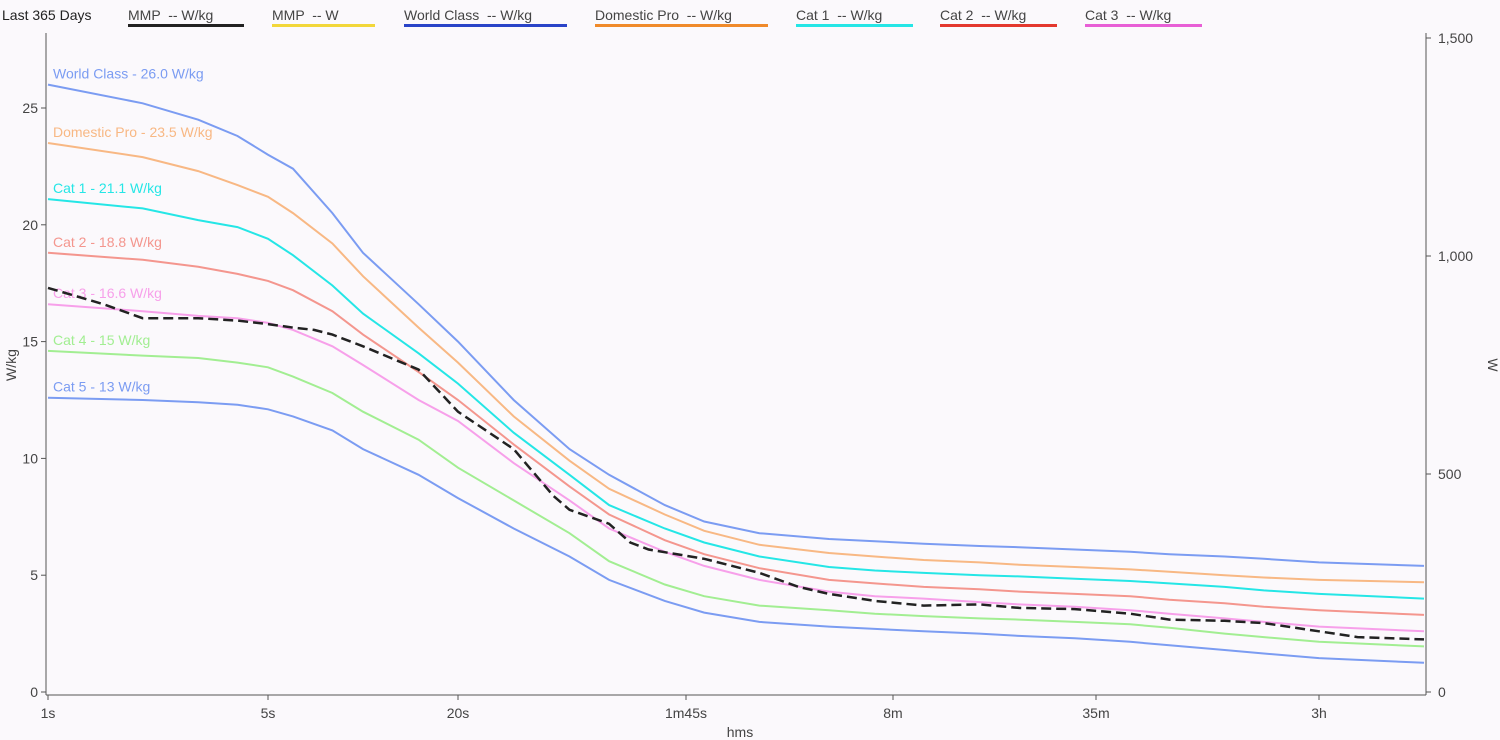 The image size is (1500, 740). Describe the element at coordinates (983, 15) in the screenshot. I see `legend-item-label: Cat 2 -- W/kg` at that location.